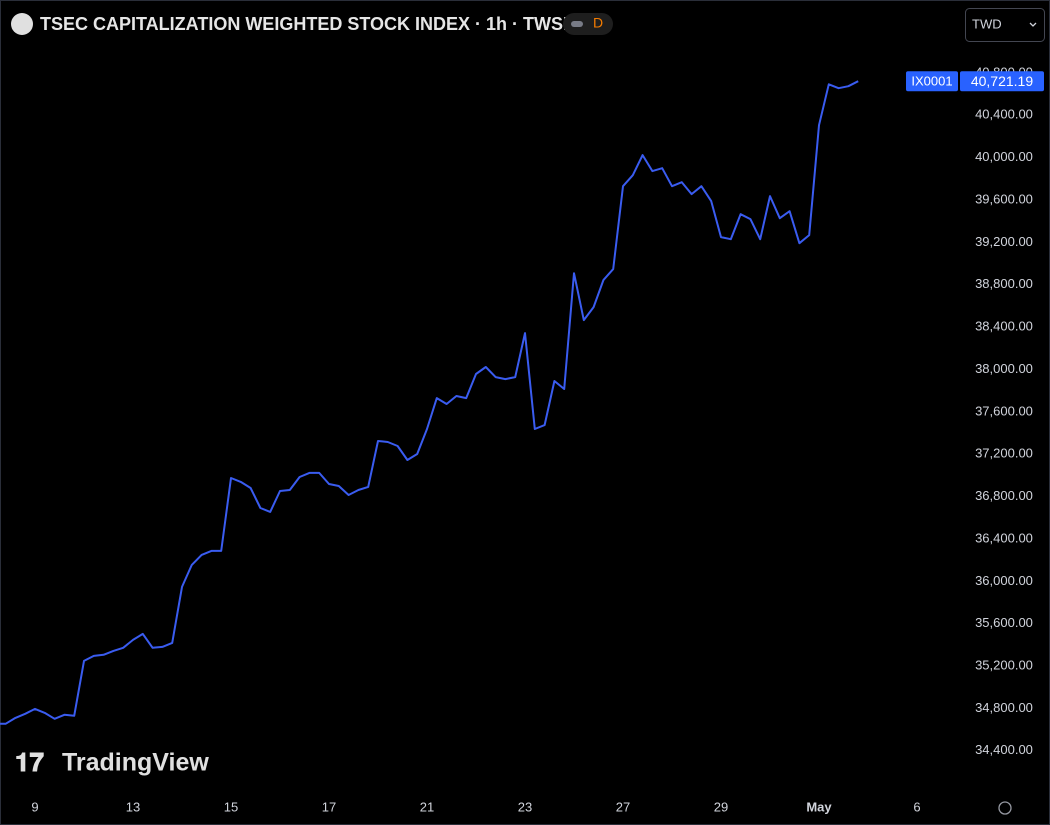 Image resolution: width=1050 pixels, height=825 pixels. I want to click on dropdown-arrow, so click(1033, 24).